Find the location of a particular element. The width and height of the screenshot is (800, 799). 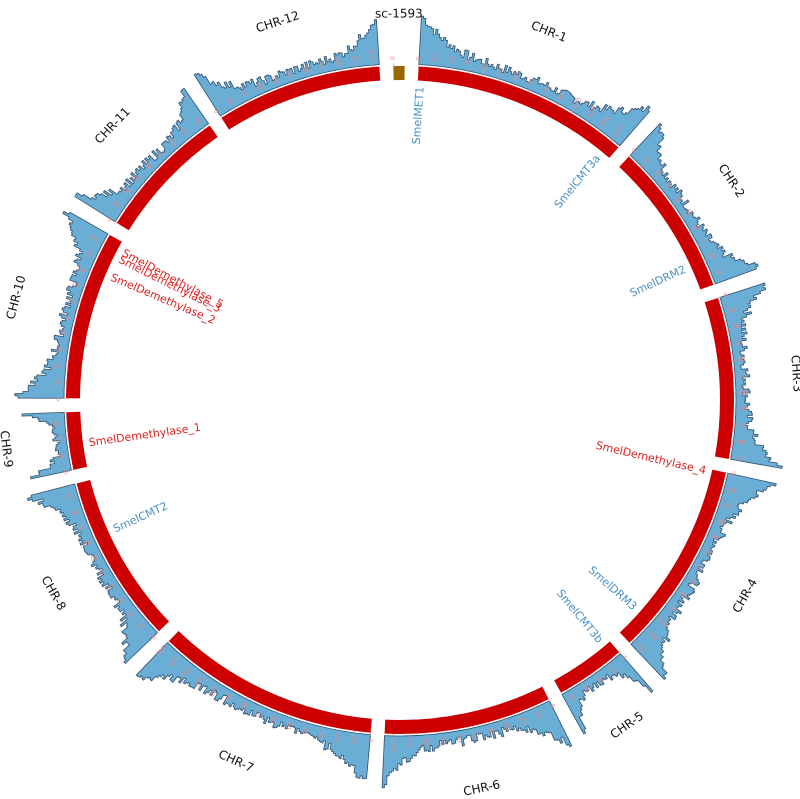

tick-label-chr-10-10: 10 is located at coordinates (56, 381).